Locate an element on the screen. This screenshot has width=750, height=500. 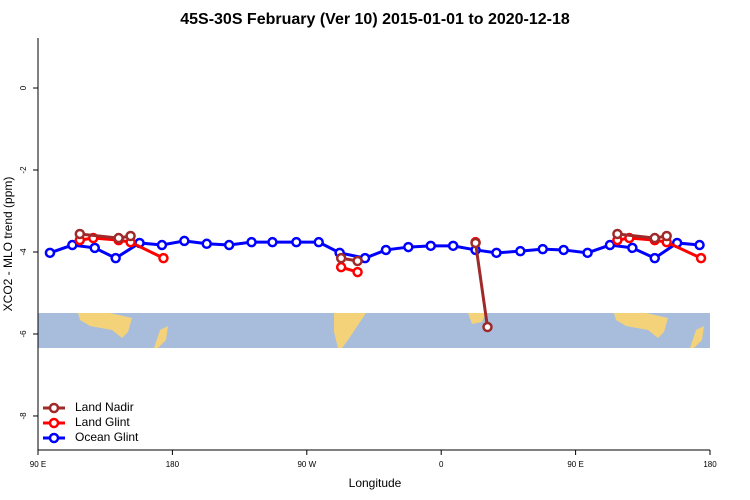
legend-label: Land Glint is located at coordinates (102, 422).